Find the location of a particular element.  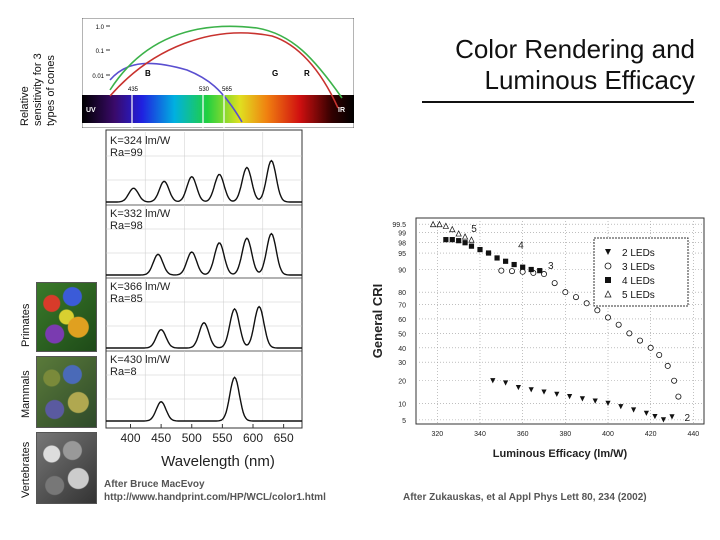

mammal-vision-photo is located at coordinates (66, 392).